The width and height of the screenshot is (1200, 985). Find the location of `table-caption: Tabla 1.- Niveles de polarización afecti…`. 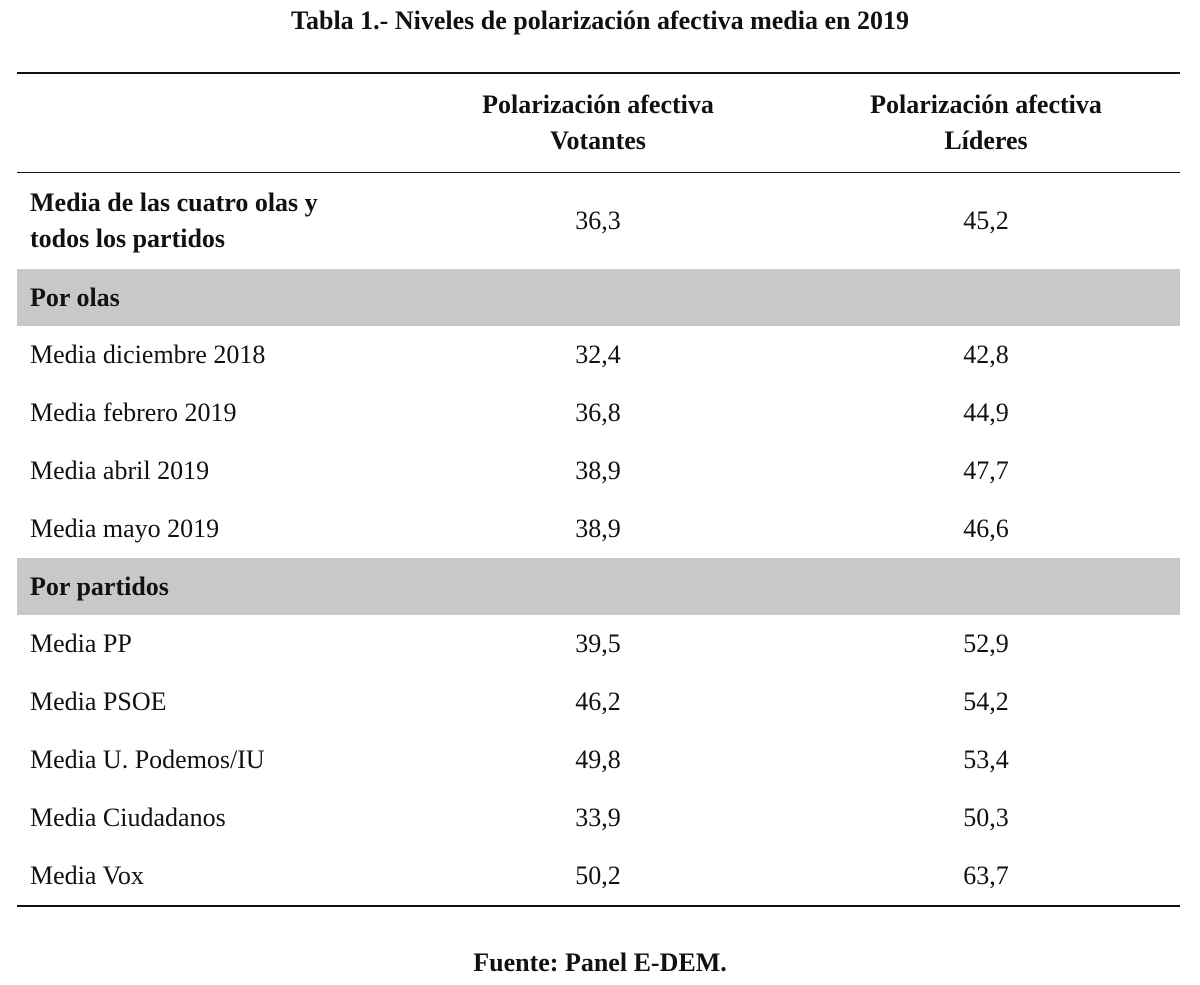

table-caption: Tabla 1.- Niveles de polarización afecti… is located at coordinates (600, 20).